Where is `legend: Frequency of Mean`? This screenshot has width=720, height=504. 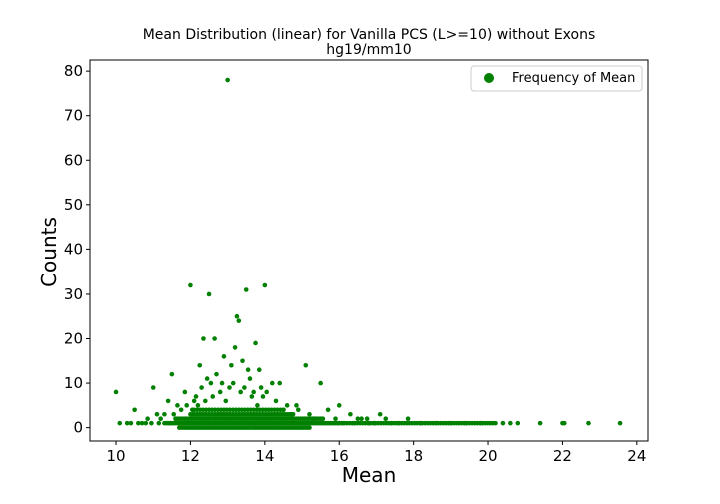
legend: Frequency of Mean is located at coordinates (556, 78).